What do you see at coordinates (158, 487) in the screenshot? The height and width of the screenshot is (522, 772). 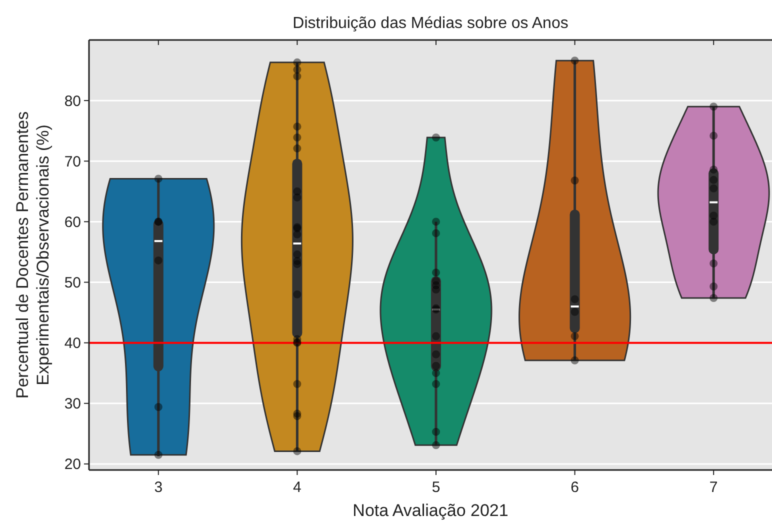 I see `x-tick-label: 3` at bounding box center [158, 487].